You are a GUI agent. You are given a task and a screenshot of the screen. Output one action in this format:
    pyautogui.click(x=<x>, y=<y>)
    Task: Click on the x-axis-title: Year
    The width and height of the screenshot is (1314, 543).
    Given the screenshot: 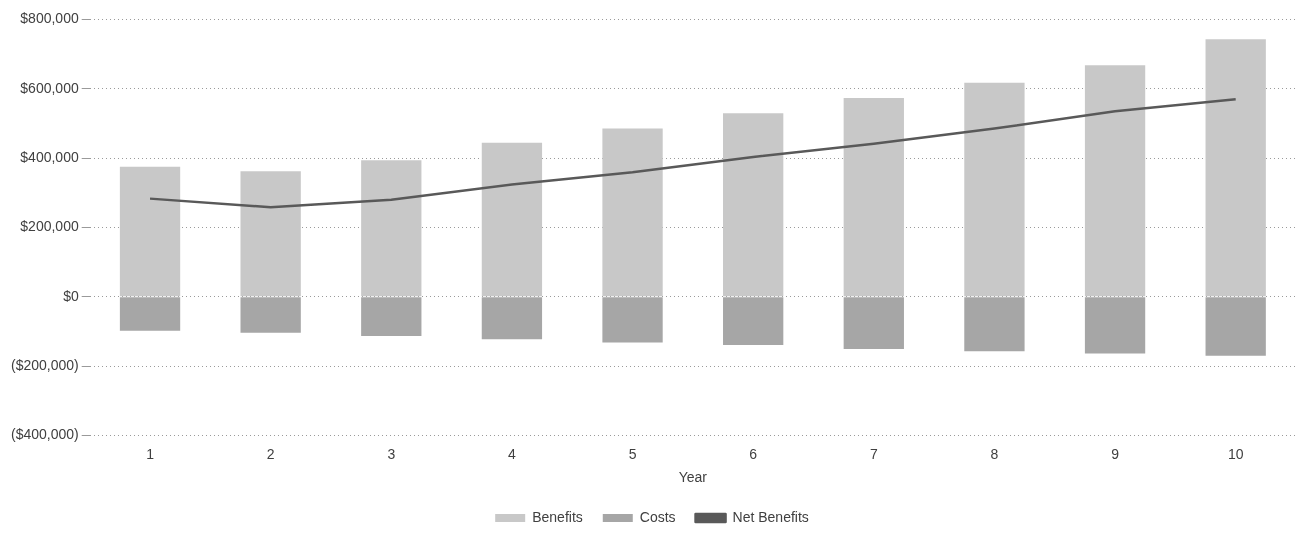 What is the action you would take?
    pyautogui.click(x=693, y=477)
    